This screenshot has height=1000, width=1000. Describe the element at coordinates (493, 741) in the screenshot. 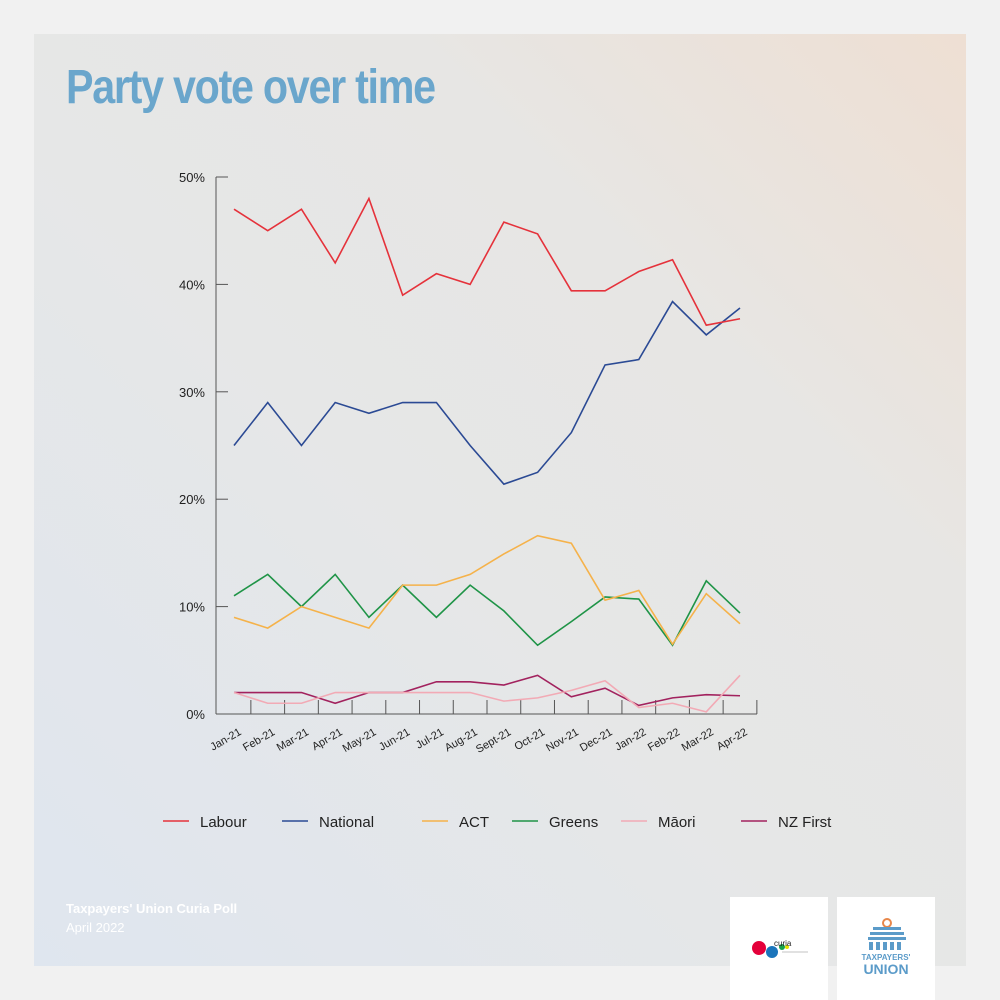

I see `x-tick-label: Sept-21` at that location.